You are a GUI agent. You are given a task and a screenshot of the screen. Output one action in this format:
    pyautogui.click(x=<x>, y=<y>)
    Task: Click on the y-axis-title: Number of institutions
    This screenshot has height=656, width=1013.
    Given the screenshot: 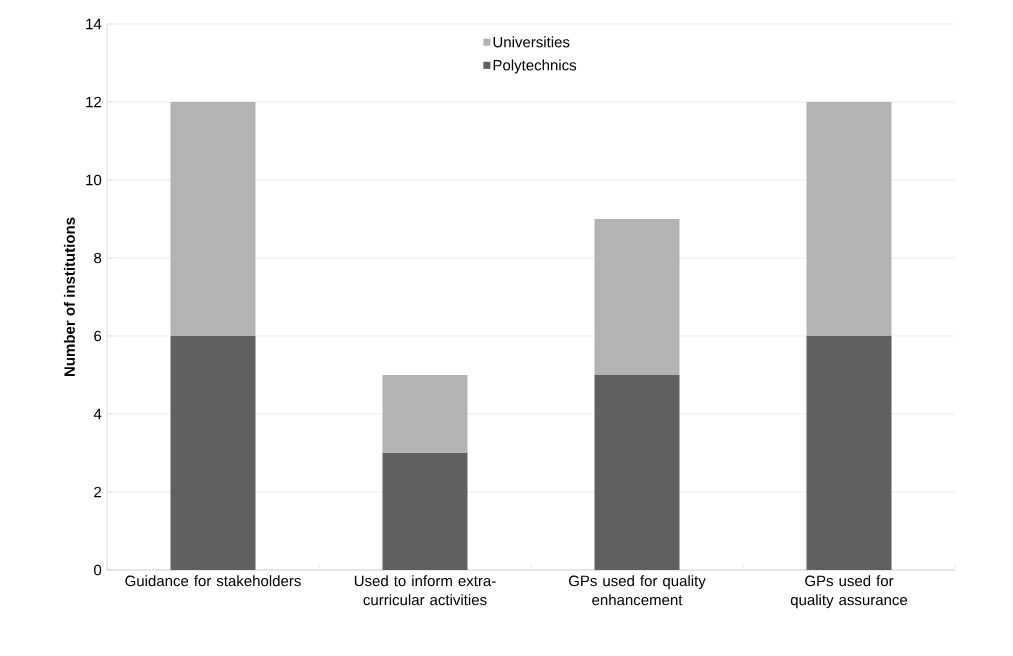 What is the action you would take?
    pyautogui.click(x=69, y=296)
    